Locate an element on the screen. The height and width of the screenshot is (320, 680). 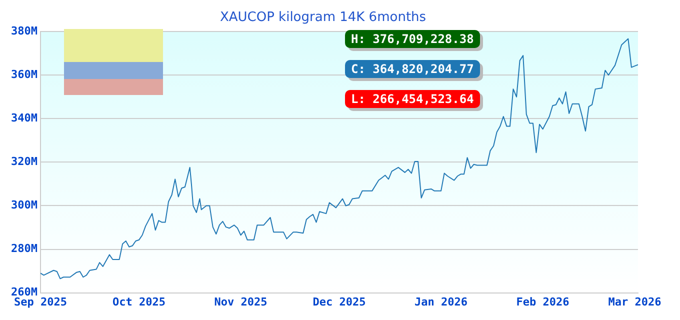
x-tick-label: Jan 2026 is located at coordinates (441, 301).